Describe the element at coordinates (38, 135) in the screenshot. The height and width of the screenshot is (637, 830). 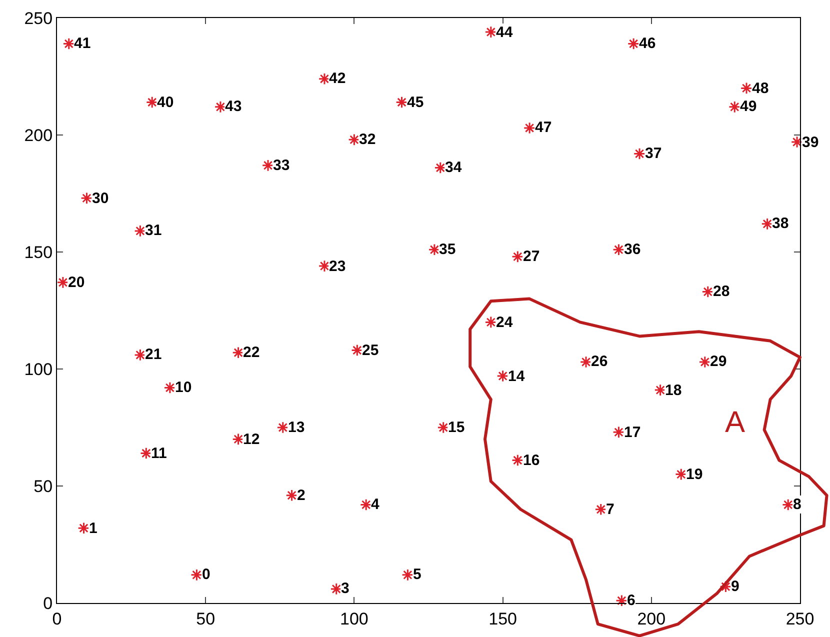
I see `y-tick-label: 200` at that location.